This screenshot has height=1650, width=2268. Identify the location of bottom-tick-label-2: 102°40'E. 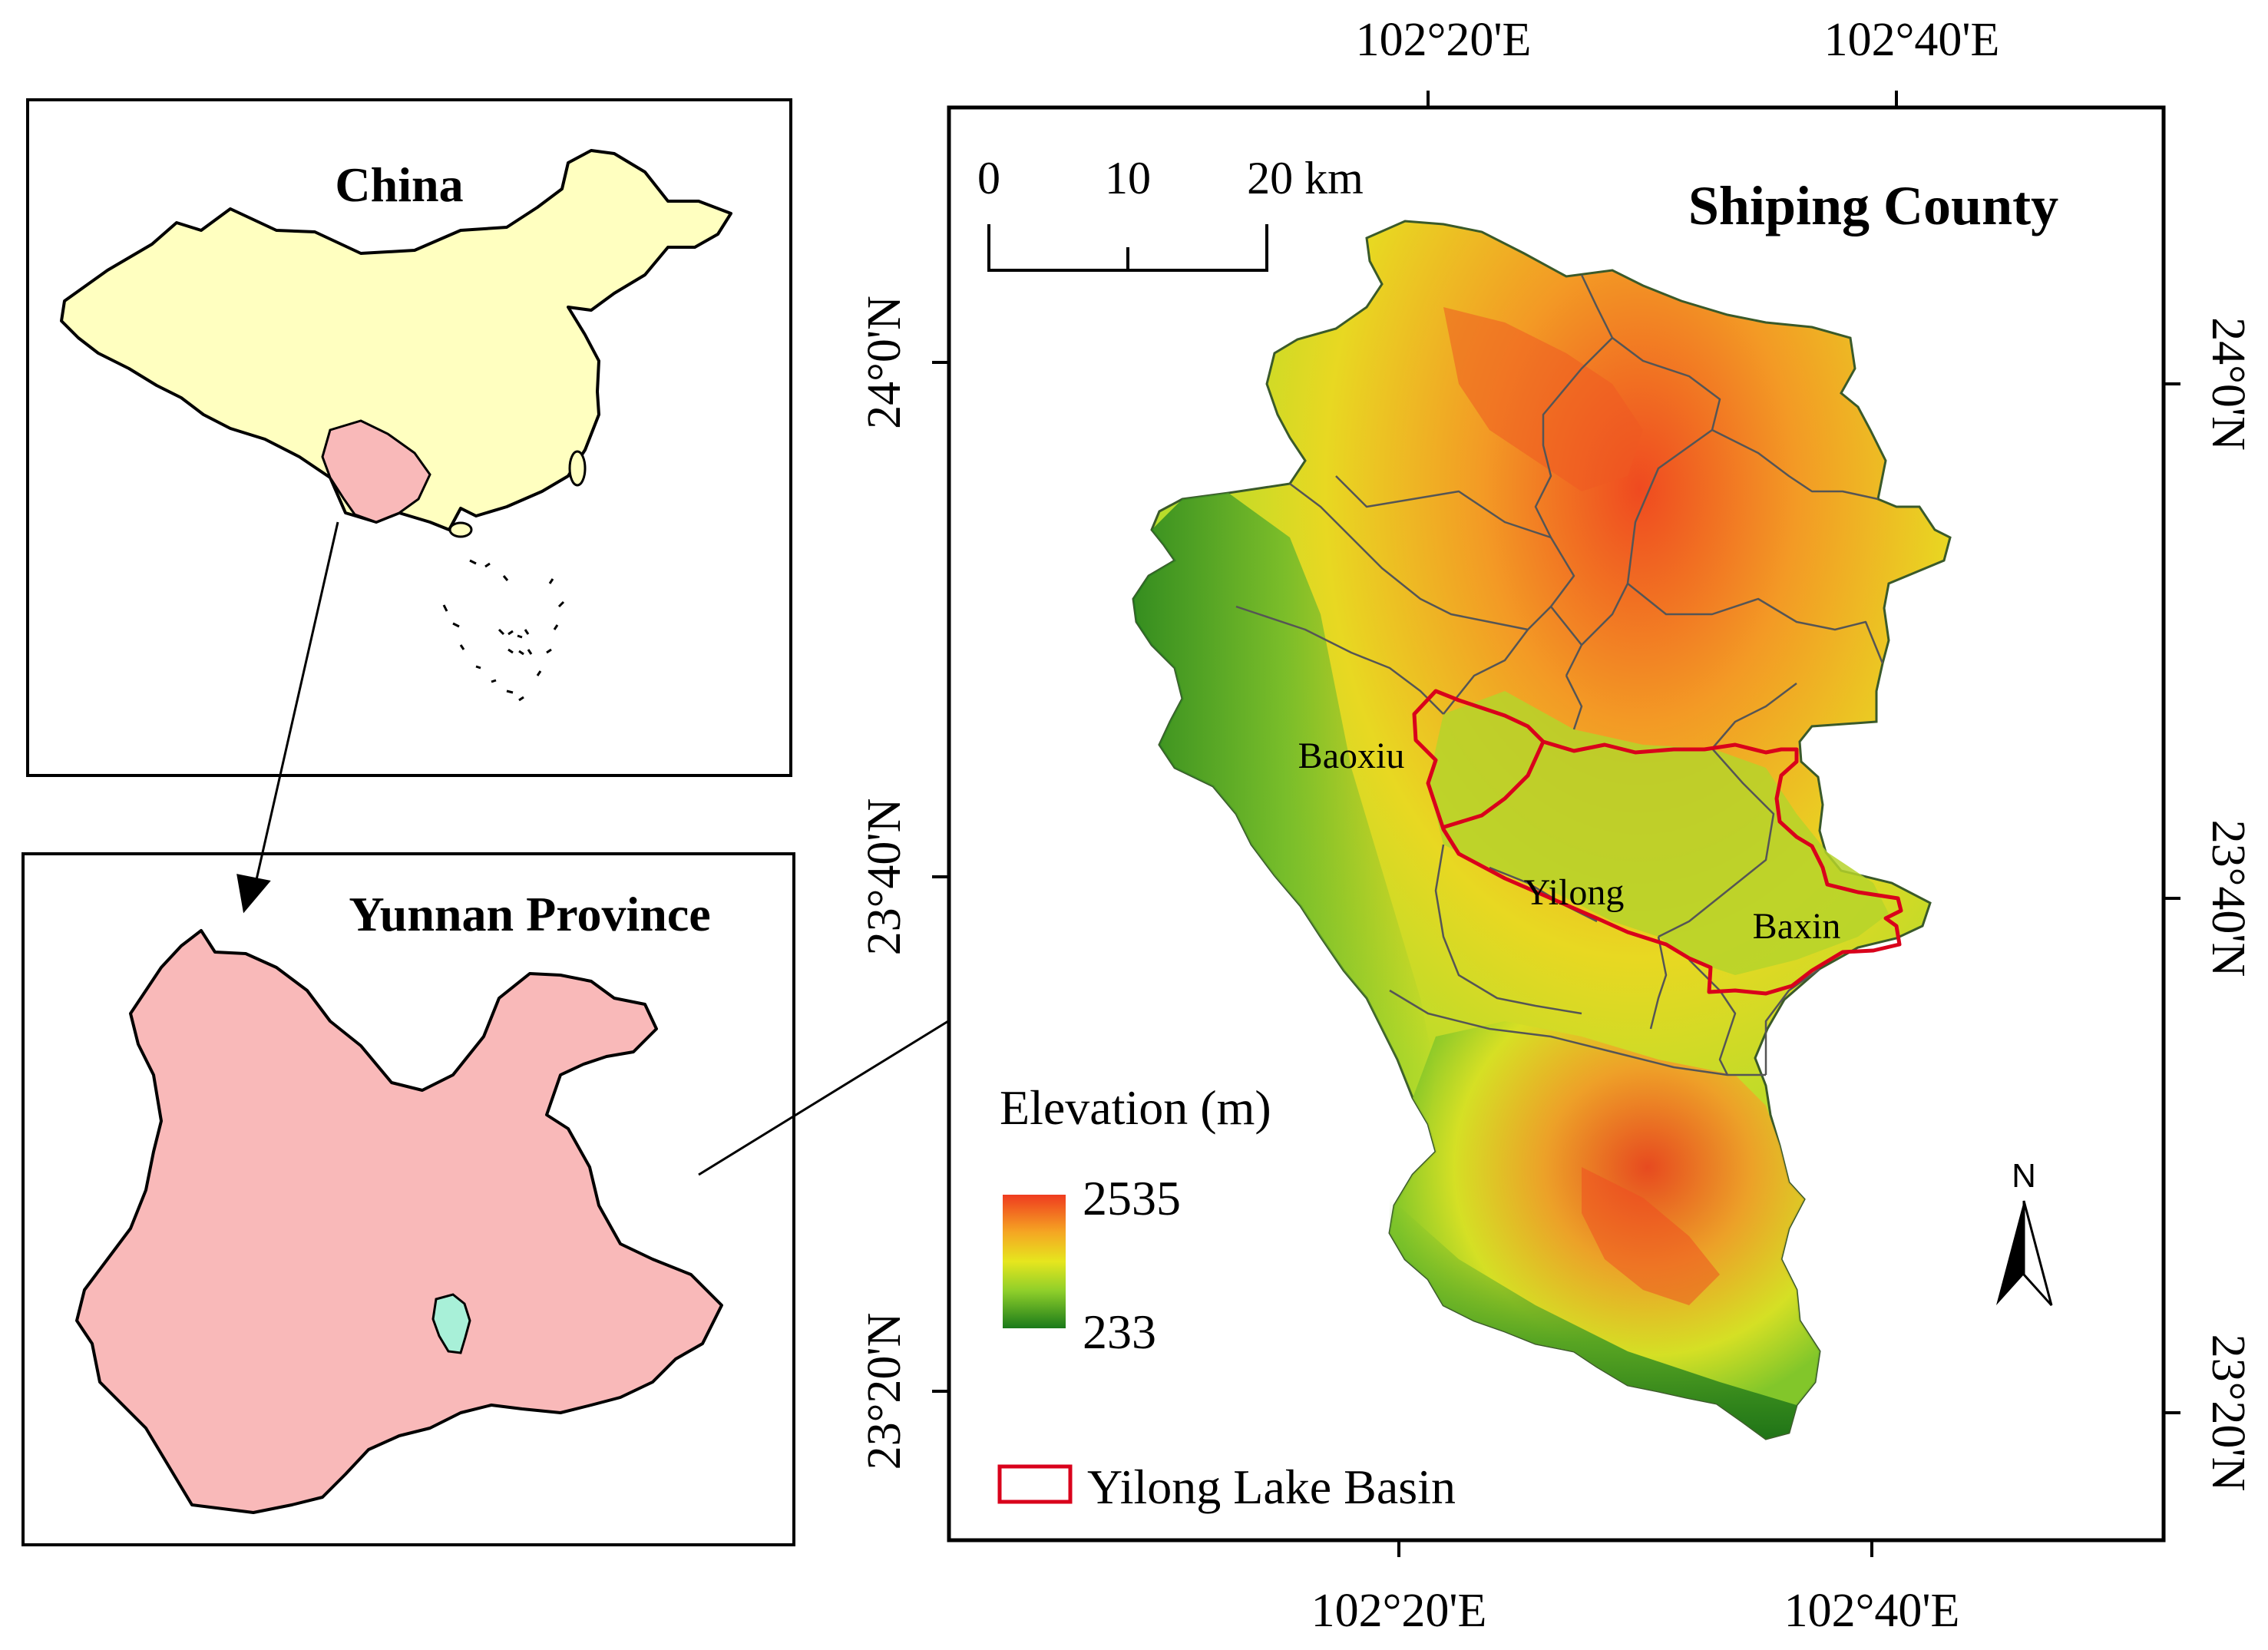
(1872, 1611).